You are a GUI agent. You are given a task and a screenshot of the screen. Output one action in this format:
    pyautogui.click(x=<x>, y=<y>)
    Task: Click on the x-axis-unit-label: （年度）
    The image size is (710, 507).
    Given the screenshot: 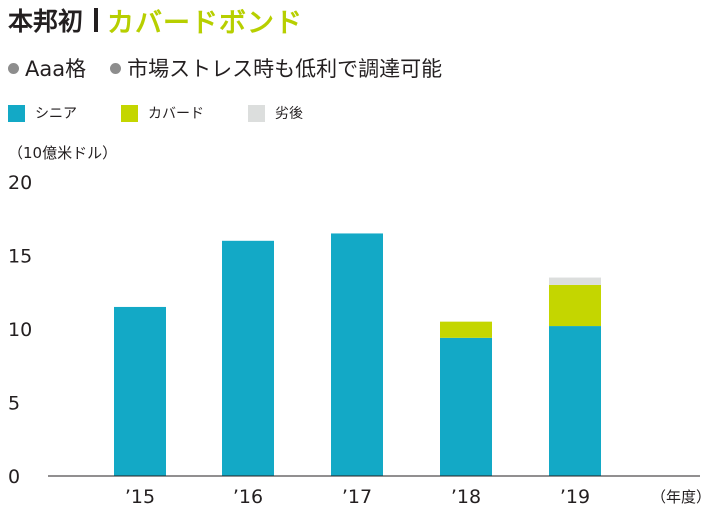 What is the action you would take?
    pyautogui.click(x=680, y=497)
    